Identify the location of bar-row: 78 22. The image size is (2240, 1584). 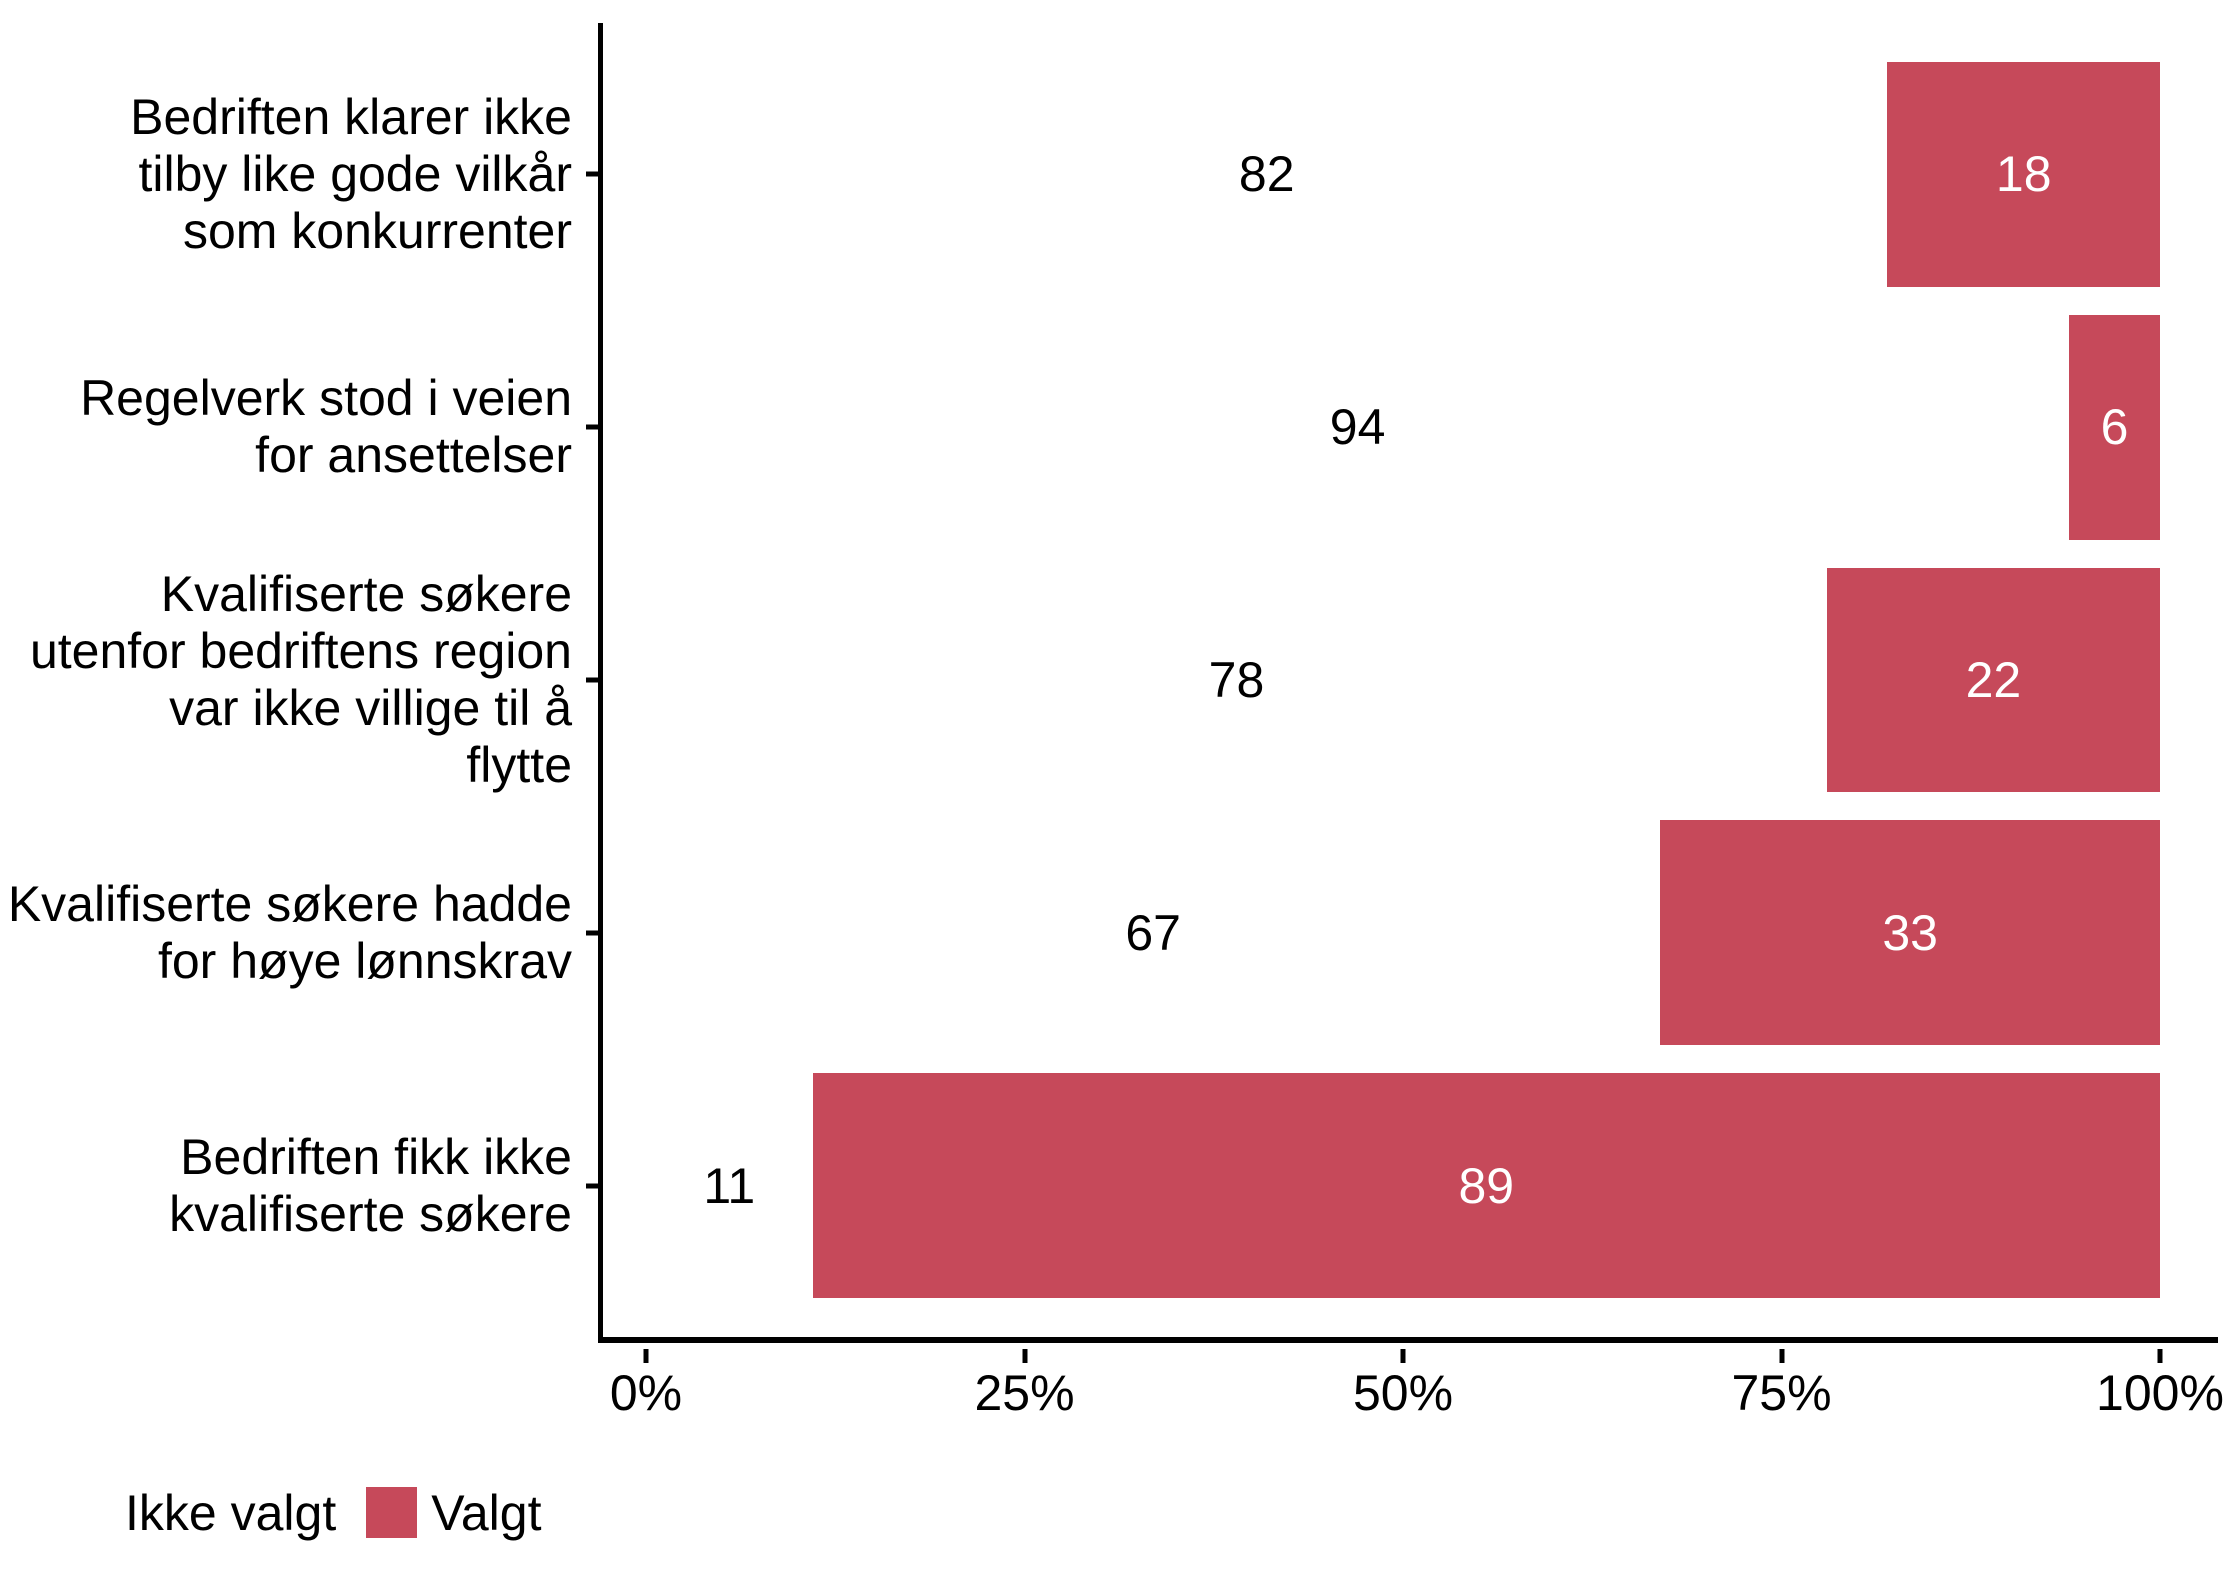
(1373, 680).